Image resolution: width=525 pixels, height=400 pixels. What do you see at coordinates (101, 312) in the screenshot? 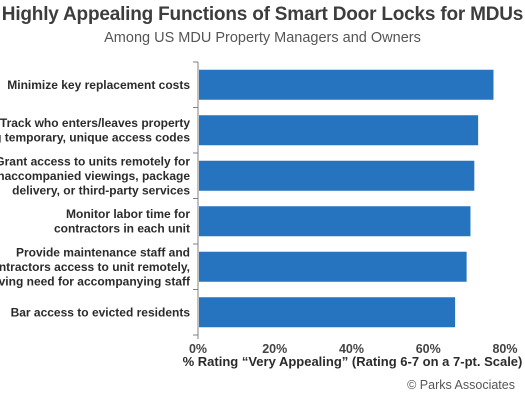
I see `category-label: Bar access to evicted residents` at bounding box center [101, 312].